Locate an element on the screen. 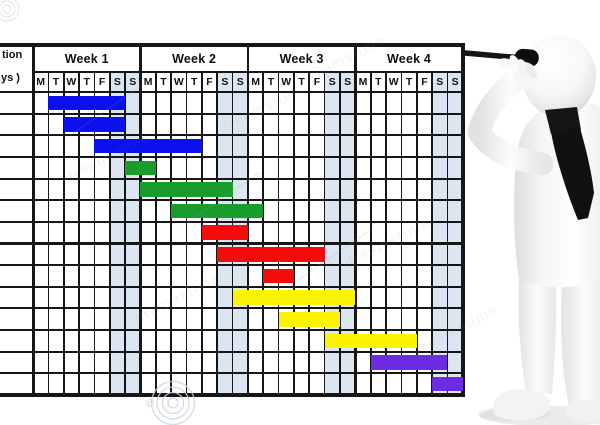 The image size is (600, 425). left-header-line2: ys ) is located at coordinates (10, 78).